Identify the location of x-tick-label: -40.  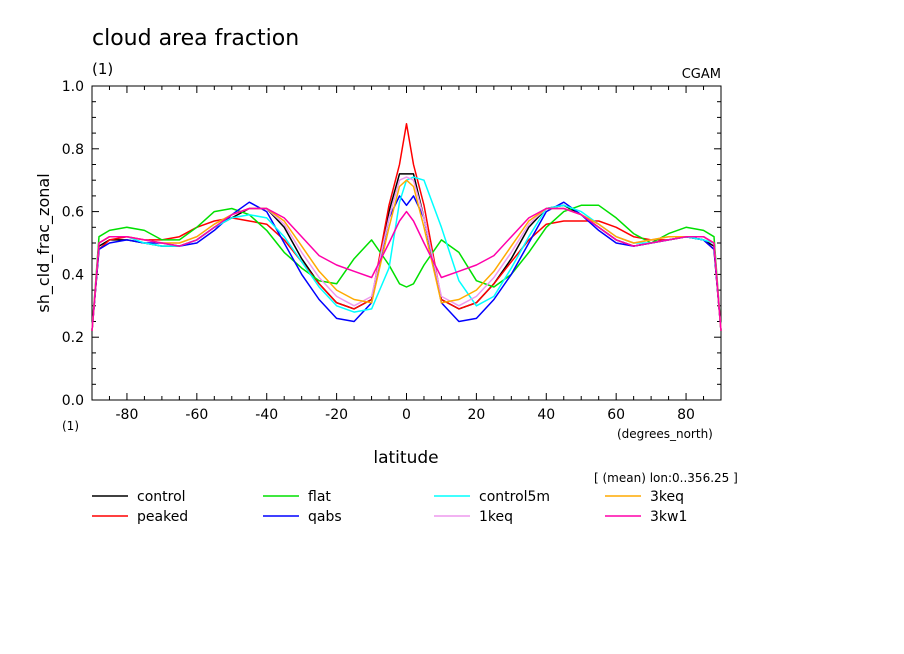
(266, 415).